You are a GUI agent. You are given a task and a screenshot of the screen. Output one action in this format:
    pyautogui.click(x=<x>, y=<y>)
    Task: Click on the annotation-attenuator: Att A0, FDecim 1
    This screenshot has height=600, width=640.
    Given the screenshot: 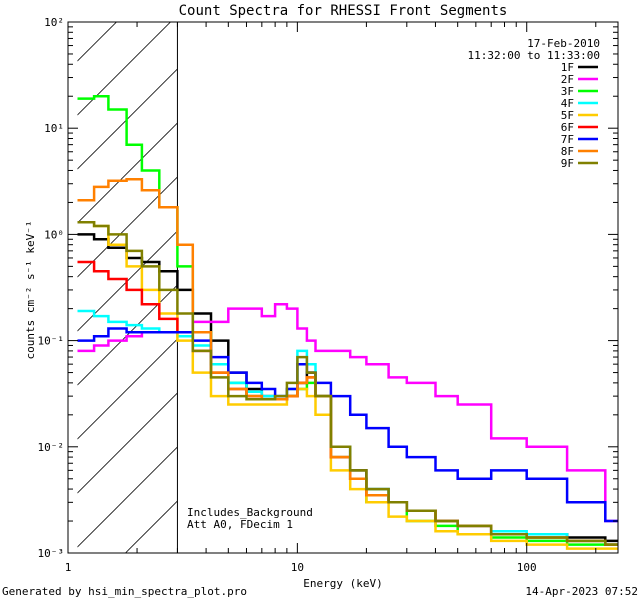 What is the action you would take?
    pyautogui.click(x=240, y=524)
    